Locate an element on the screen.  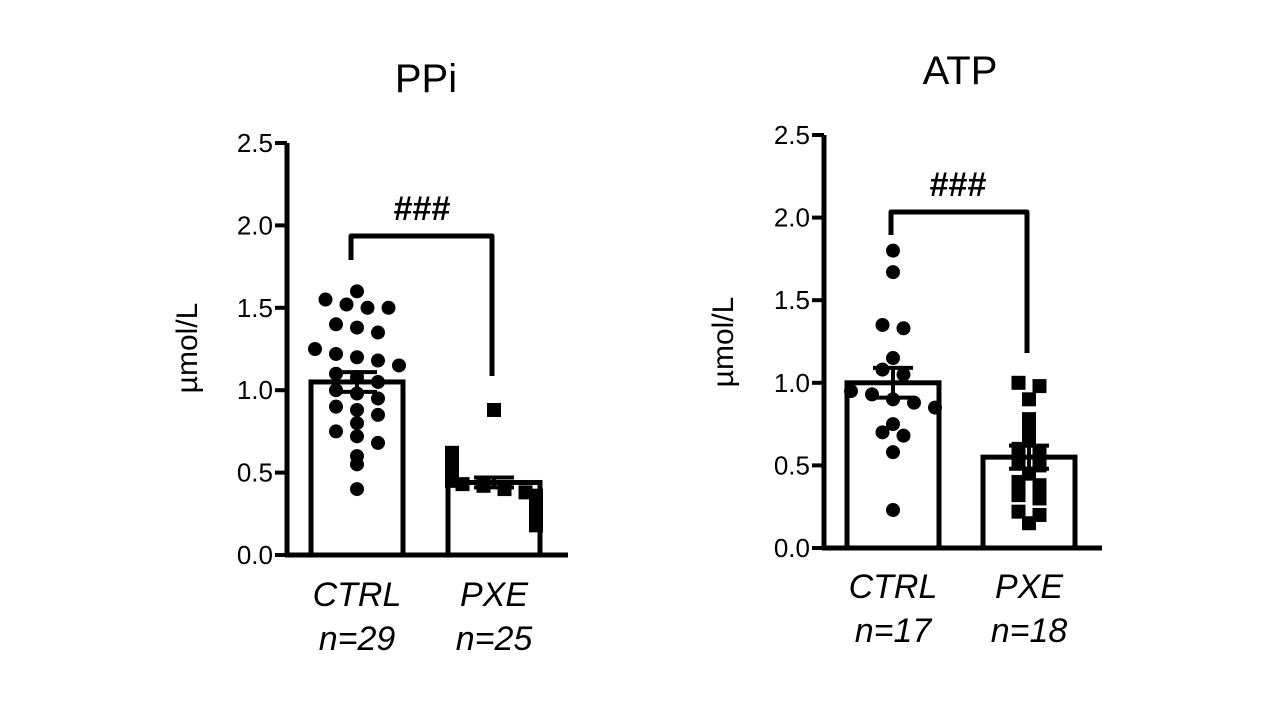
ppi-y-tick-label: 1.0 is located at coordinates (255, 390).